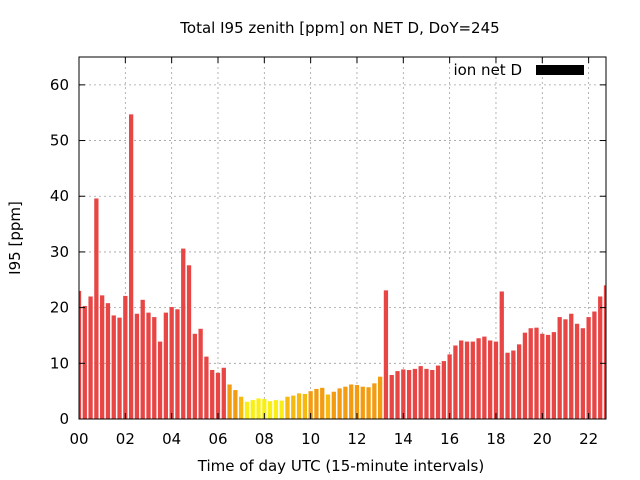  What do you see at coordinates (487, 70) in the screenshot?
I see `legend-label: ion net D` at bounding box center [487, 70].